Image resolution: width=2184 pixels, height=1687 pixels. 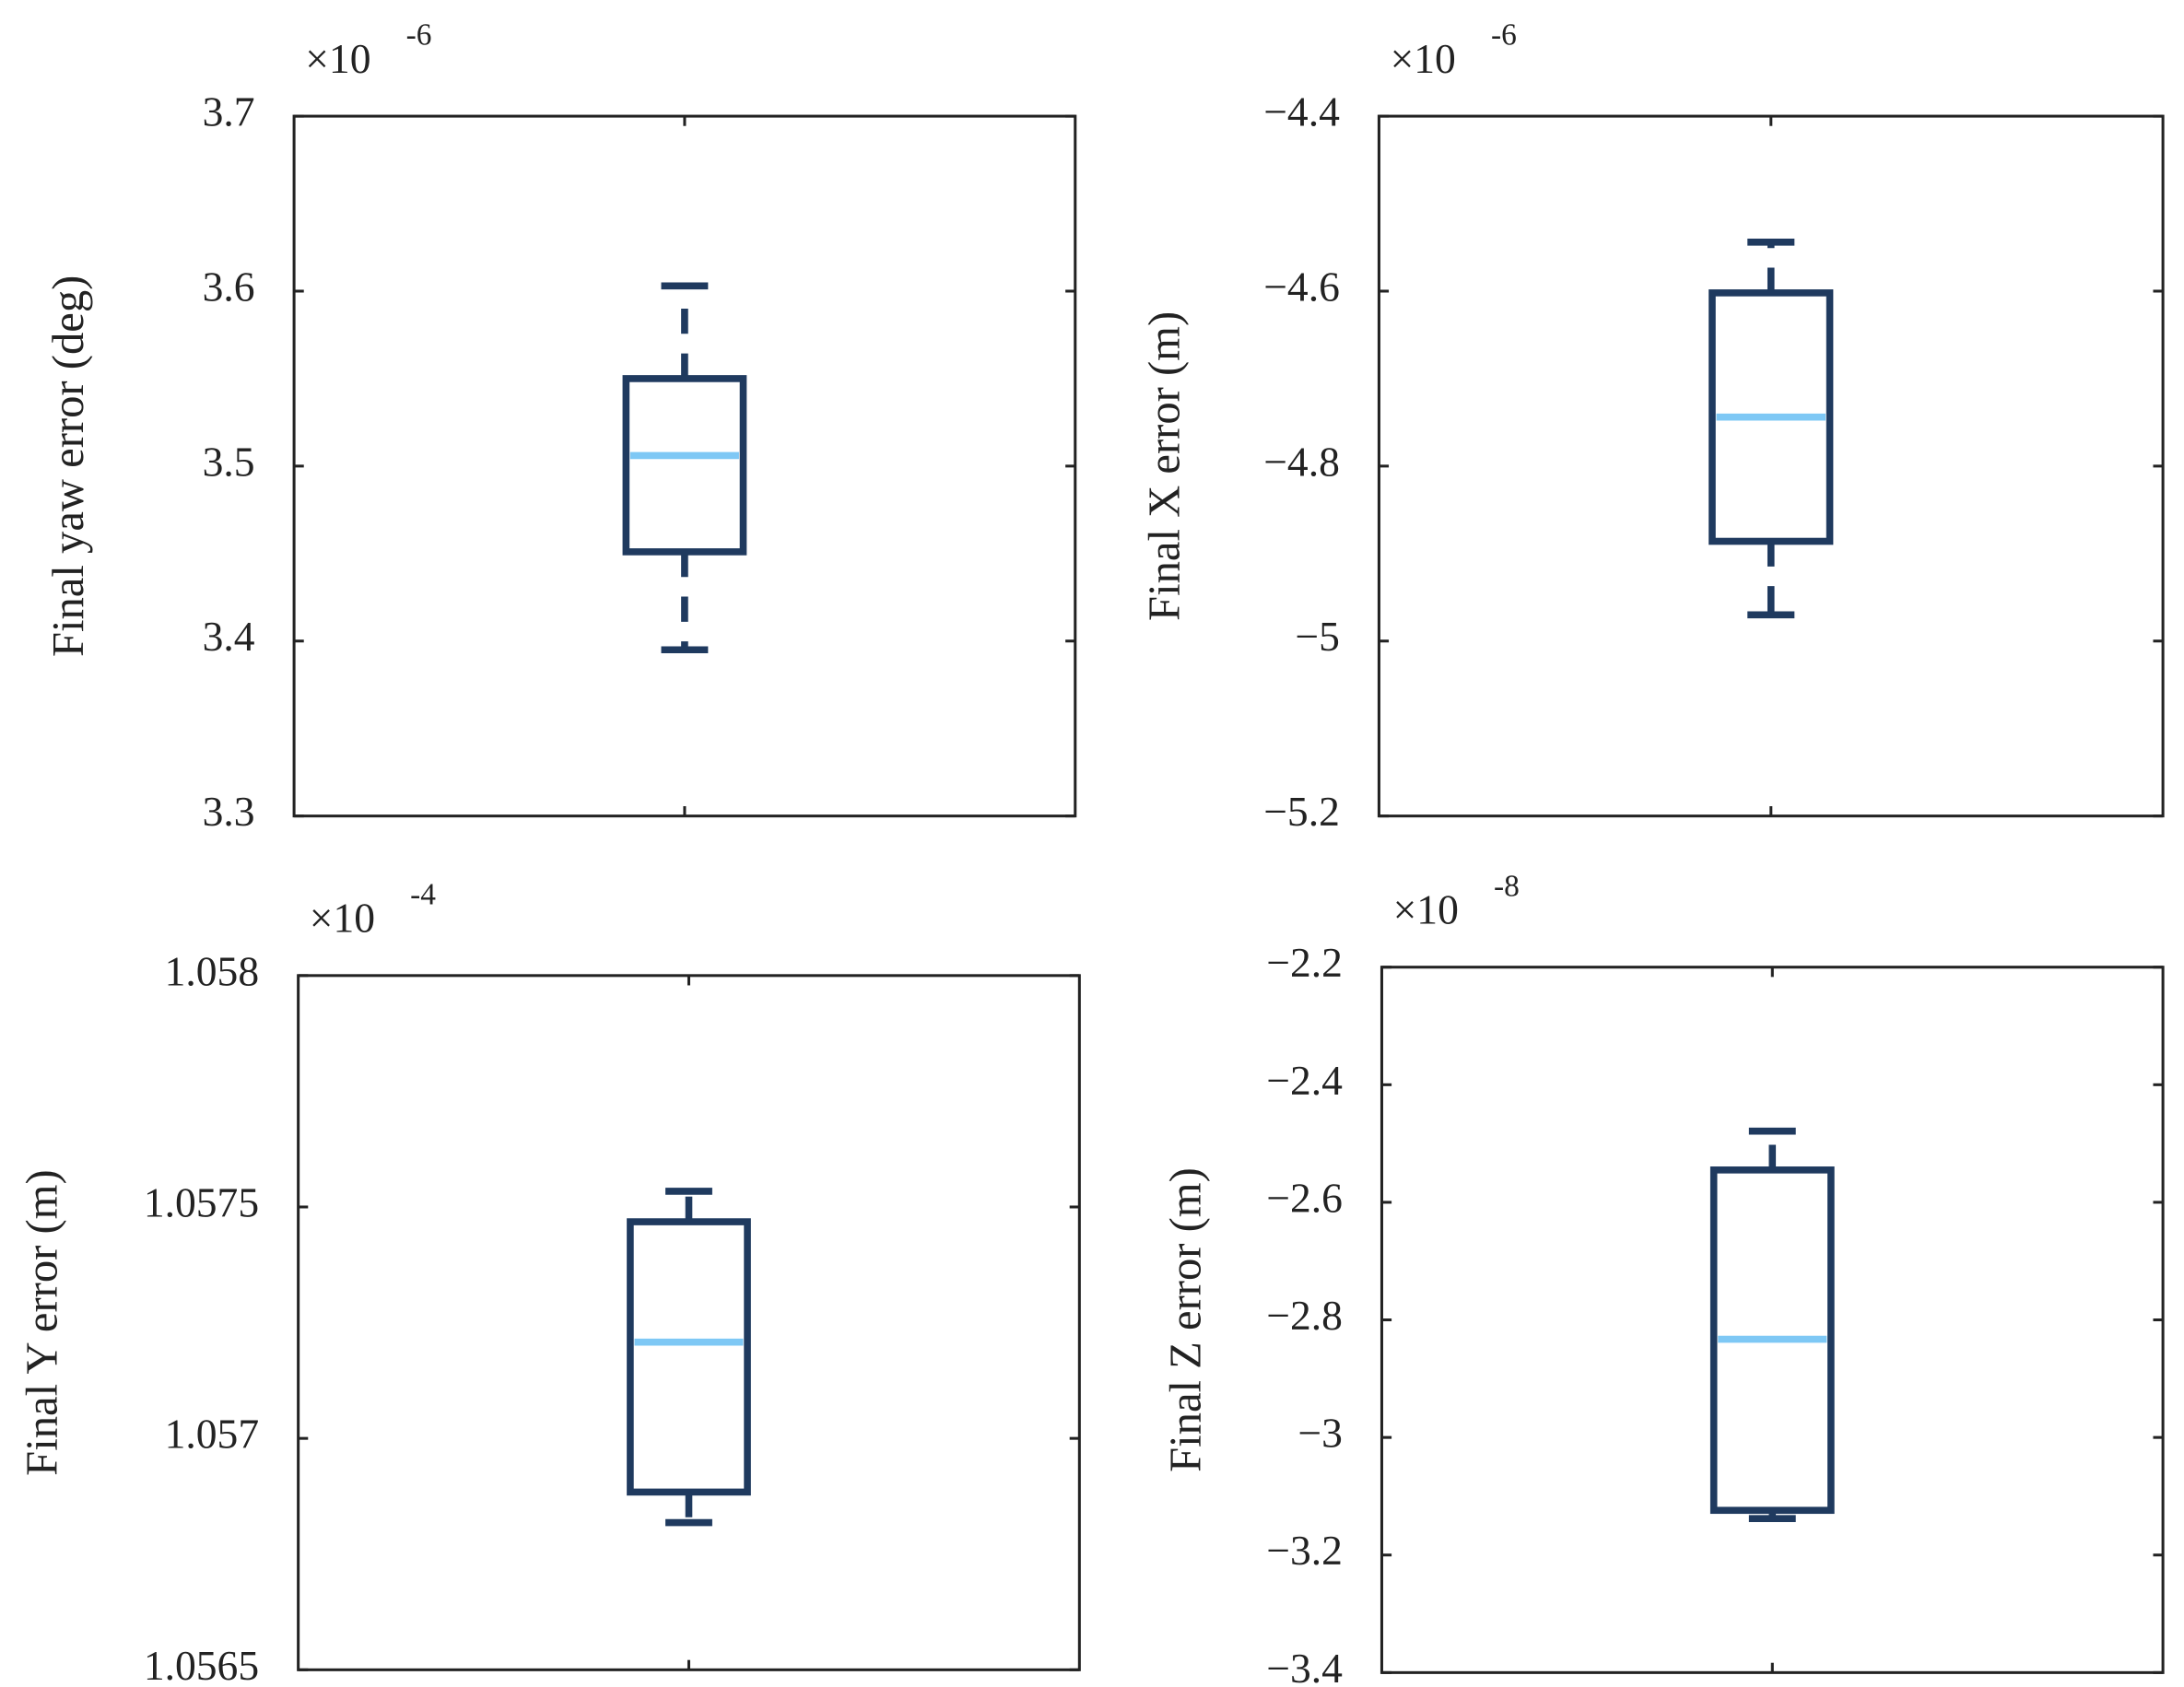 I want to click on y-tick-label: −4.8, so click(x=1301, y=461).